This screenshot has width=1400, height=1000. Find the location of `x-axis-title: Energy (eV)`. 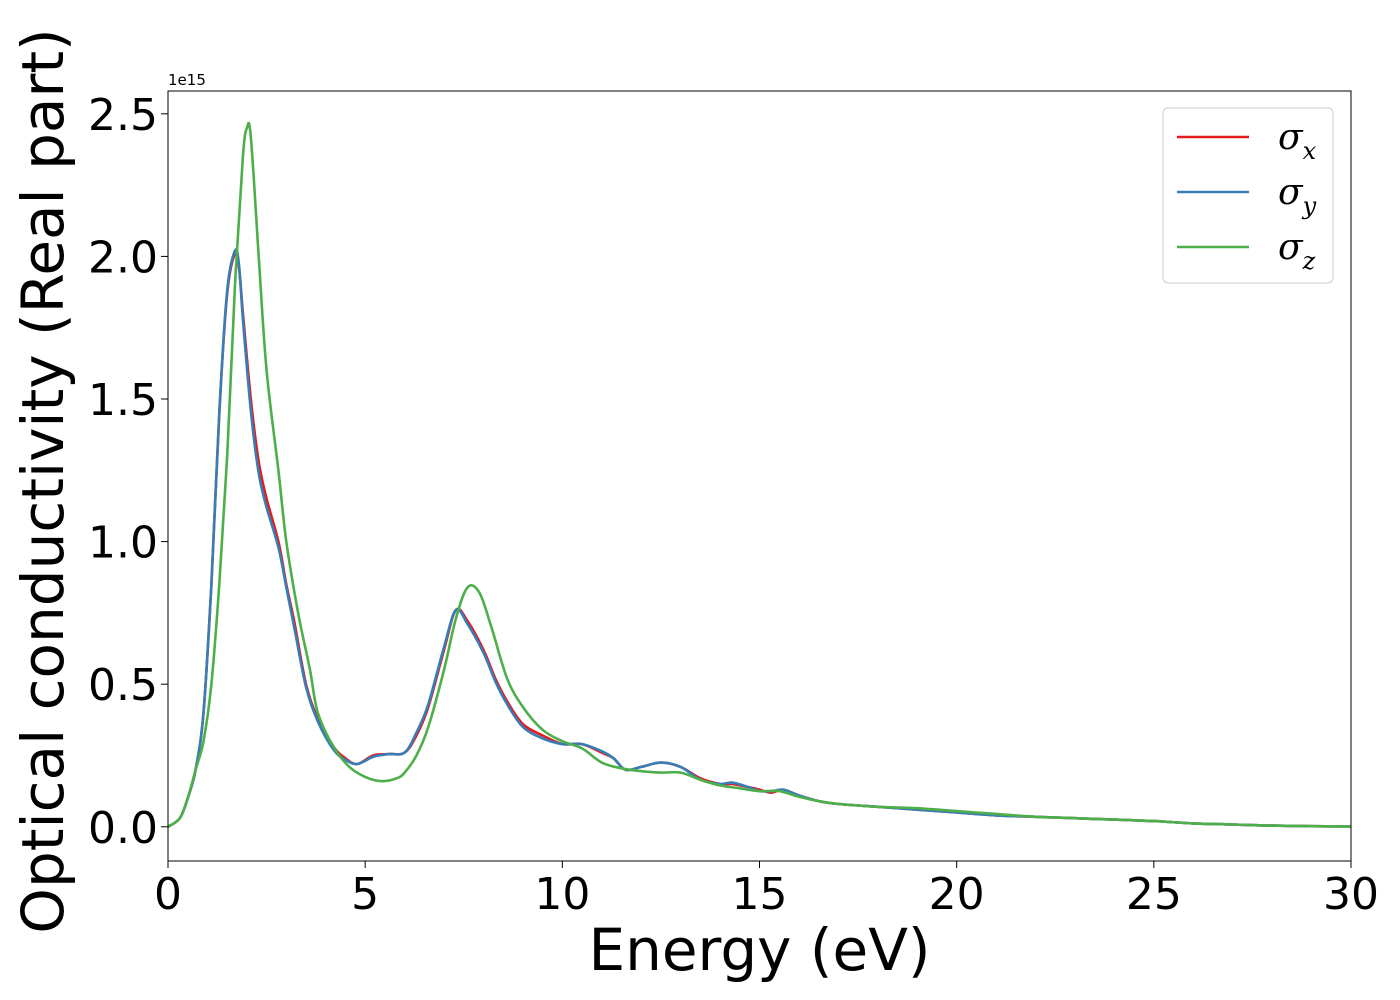

x-axis-title: Energy (eV) is located at coordinates (759, 950).